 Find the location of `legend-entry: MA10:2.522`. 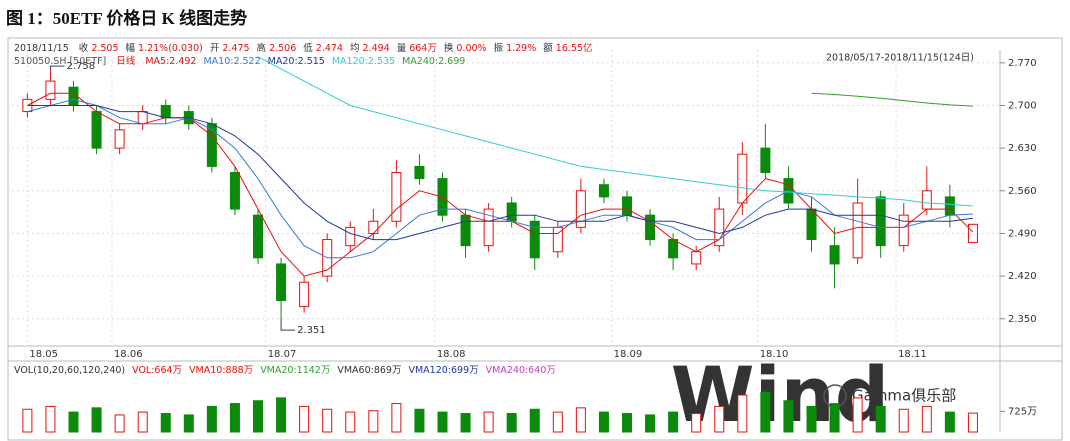

legend-entry: MA10:2.522 is located at coordinates (232, 61).